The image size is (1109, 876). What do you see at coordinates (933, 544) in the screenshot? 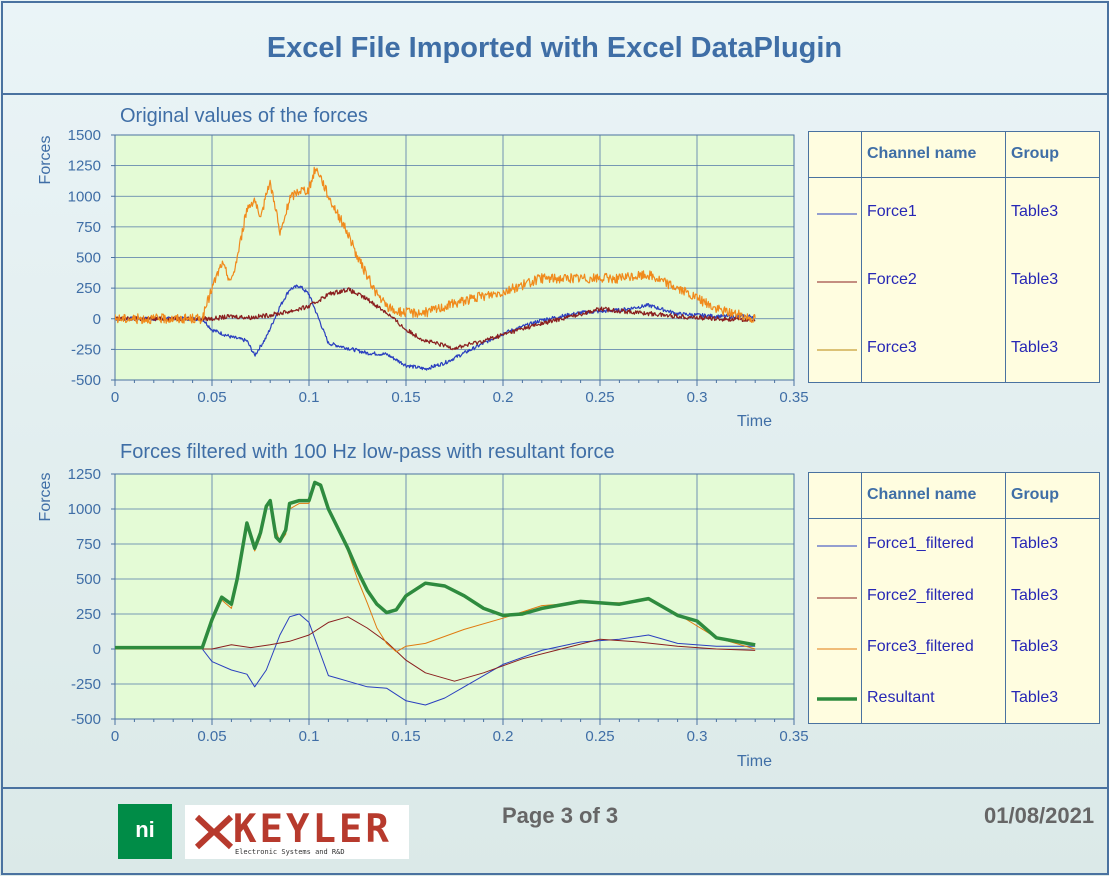
I see `channel-name: Force1_filtered` at bounding box center [933, 544].